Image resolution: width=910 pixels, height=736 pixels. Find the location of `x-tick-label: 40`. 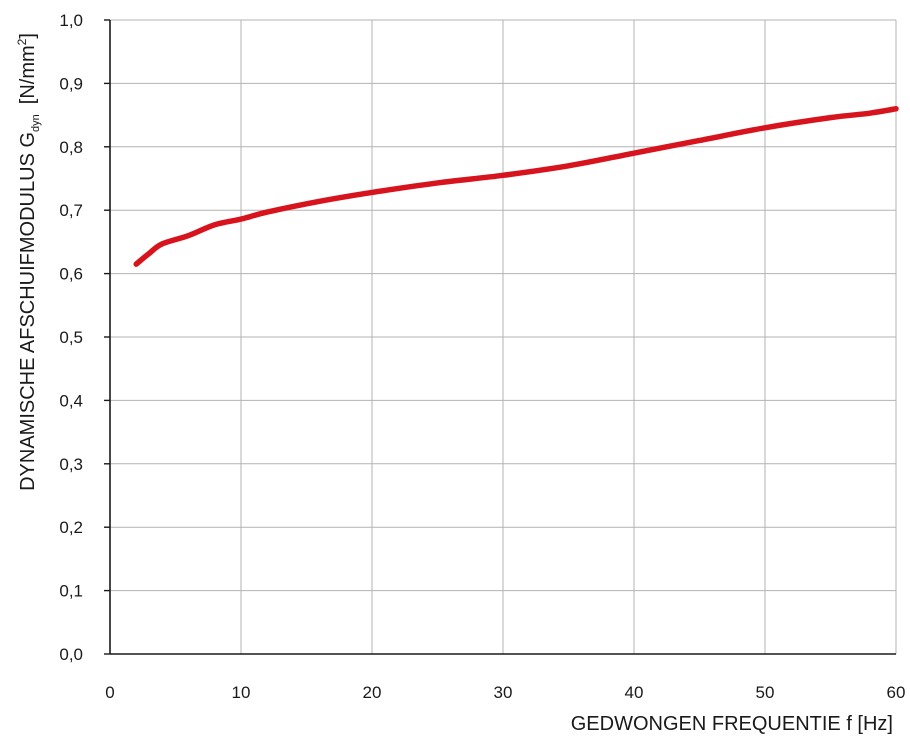

x-tick-label: 40 is located at coordinates (634, 692).